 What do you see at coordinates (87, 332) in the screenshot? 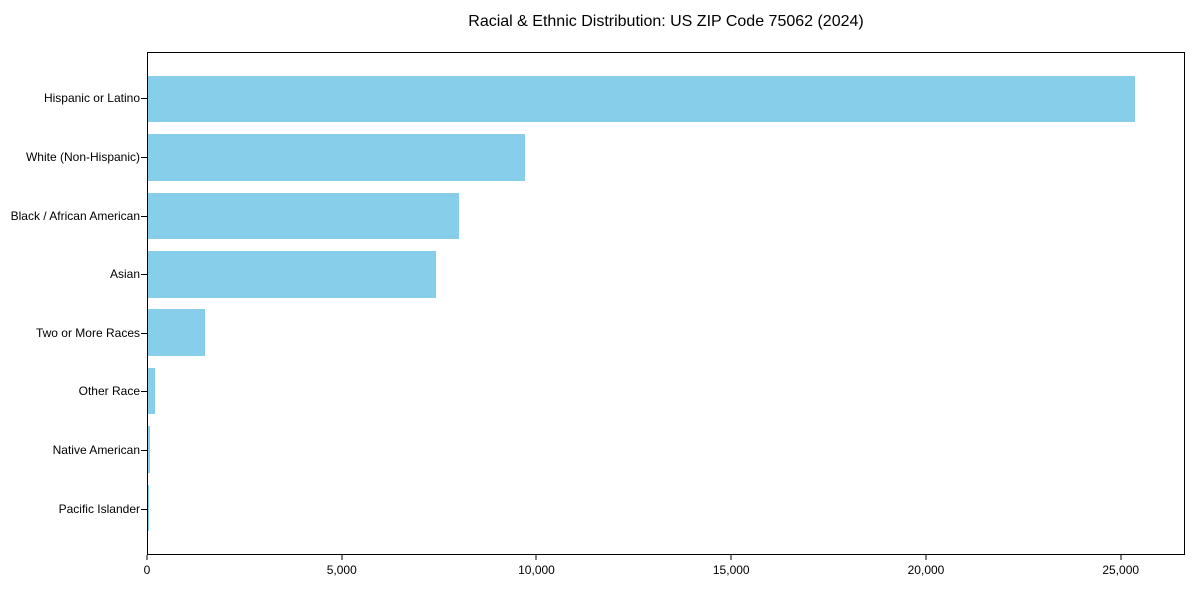
I see `y-tick-label: Two or More Races` at bounding box center [87, 332].